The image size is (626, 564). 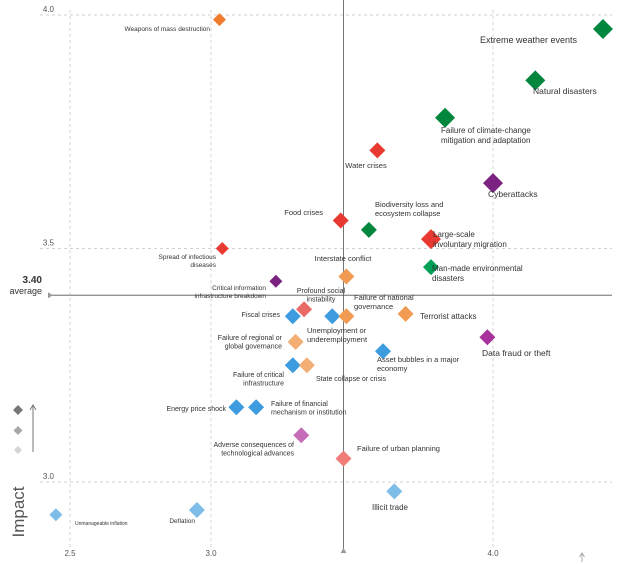 I want to click on risk-label: Man-made environmental disasters, so click(x=477, y=273).